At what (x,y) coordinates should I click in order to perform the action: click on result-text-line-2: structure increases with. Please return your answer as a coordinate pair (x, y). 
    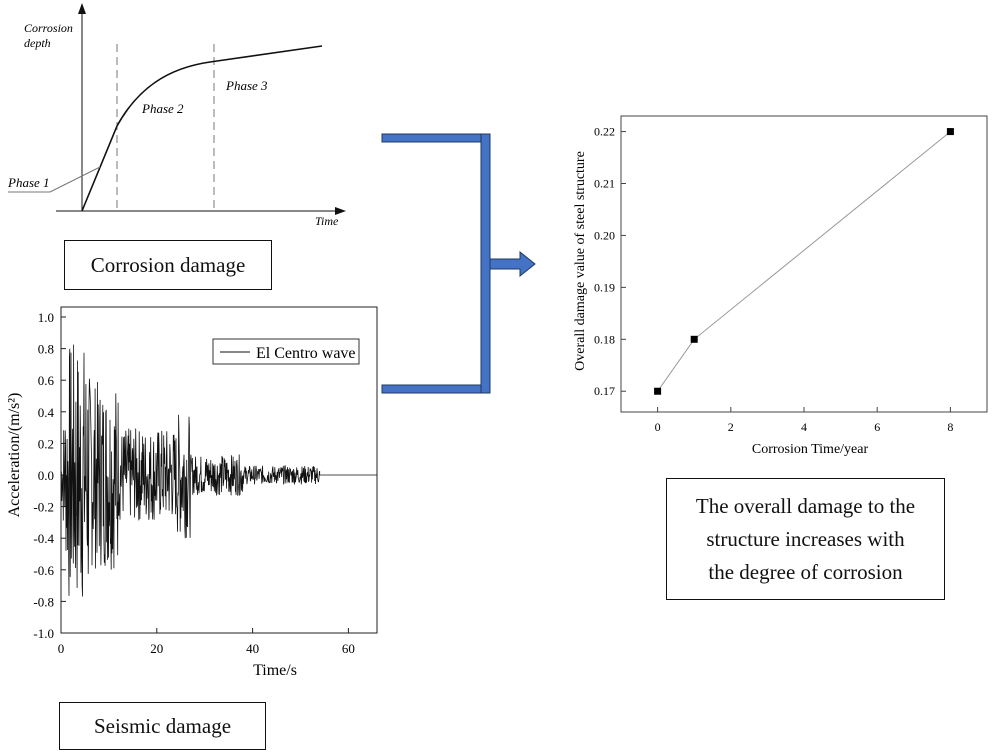
    Looking at the image, I should click on (805, 538).